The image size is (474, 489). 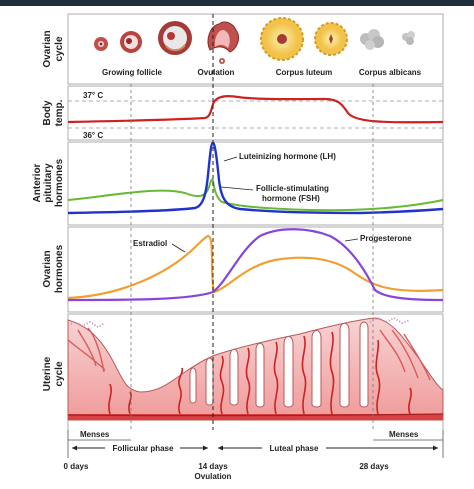 What do you see at coordinates (93, 95) in the screenshot?
I see `temp-37-label: 37° C` at bounding box center [93, 95].